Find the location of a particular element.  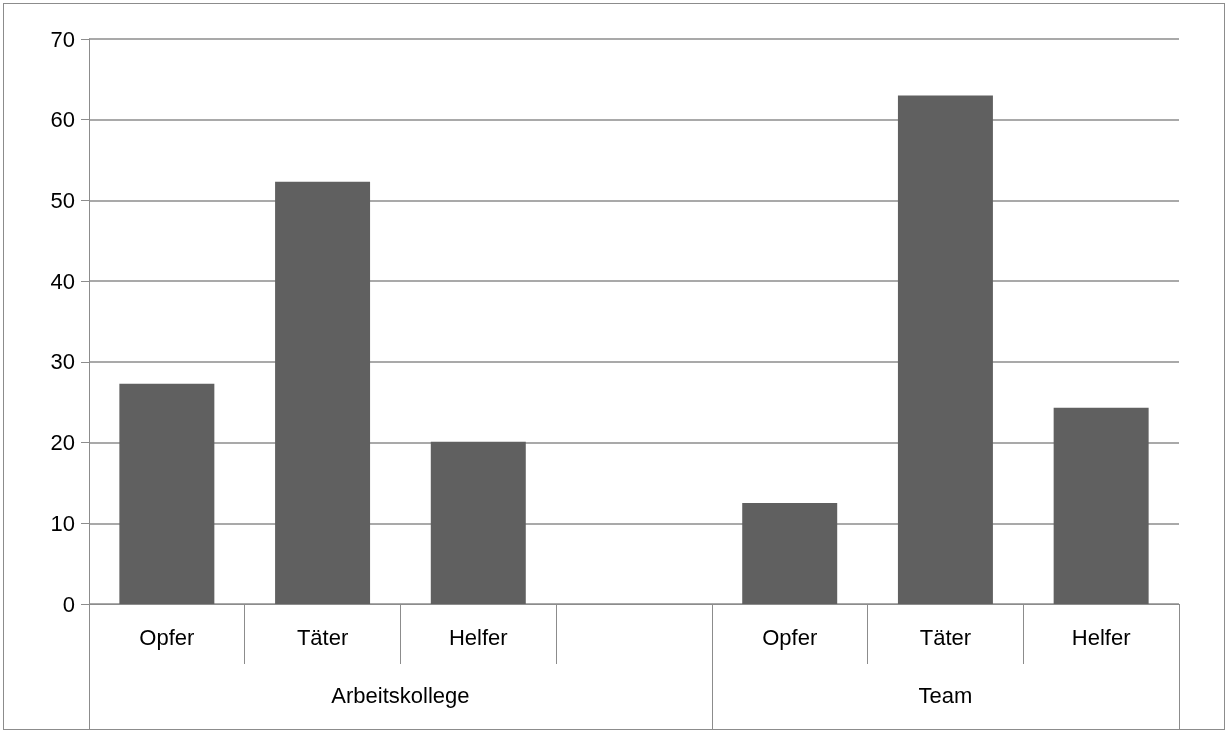

y-tick-label: 50 is located at coordinates (62, 200).